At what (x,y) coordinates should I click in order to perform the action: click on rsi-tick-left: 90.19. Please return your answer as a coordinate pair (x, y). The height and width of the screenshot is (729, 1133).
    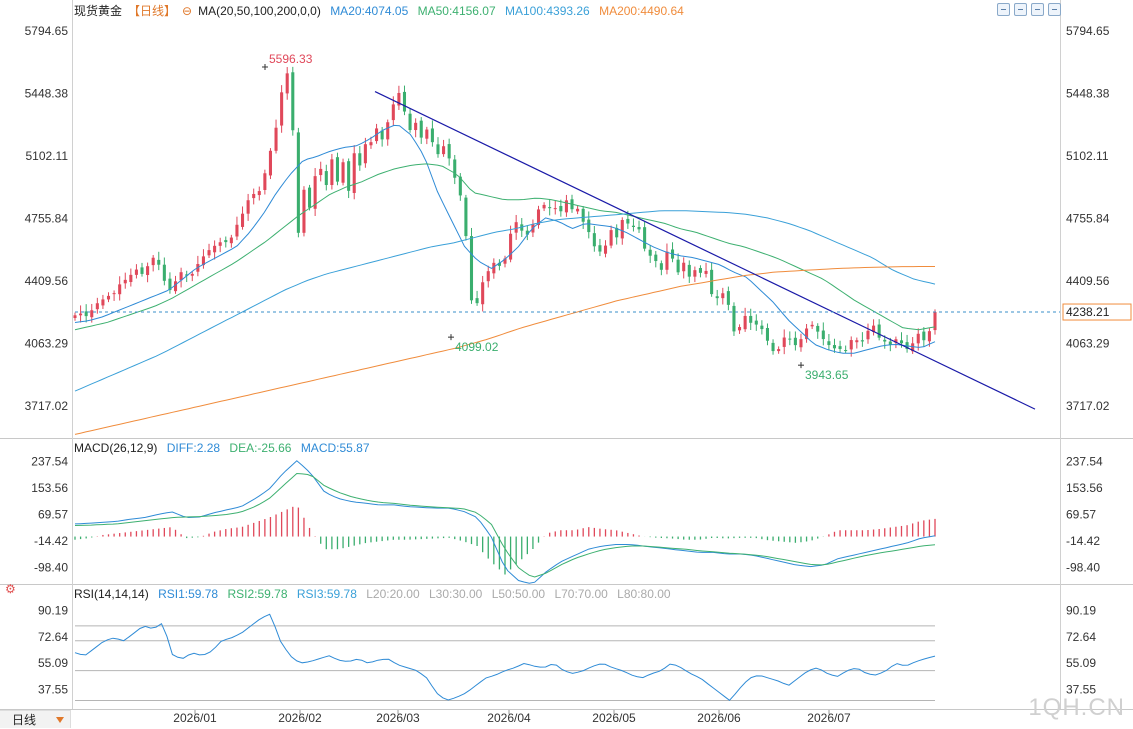
    Looking at the image, I should click on (53, 611).